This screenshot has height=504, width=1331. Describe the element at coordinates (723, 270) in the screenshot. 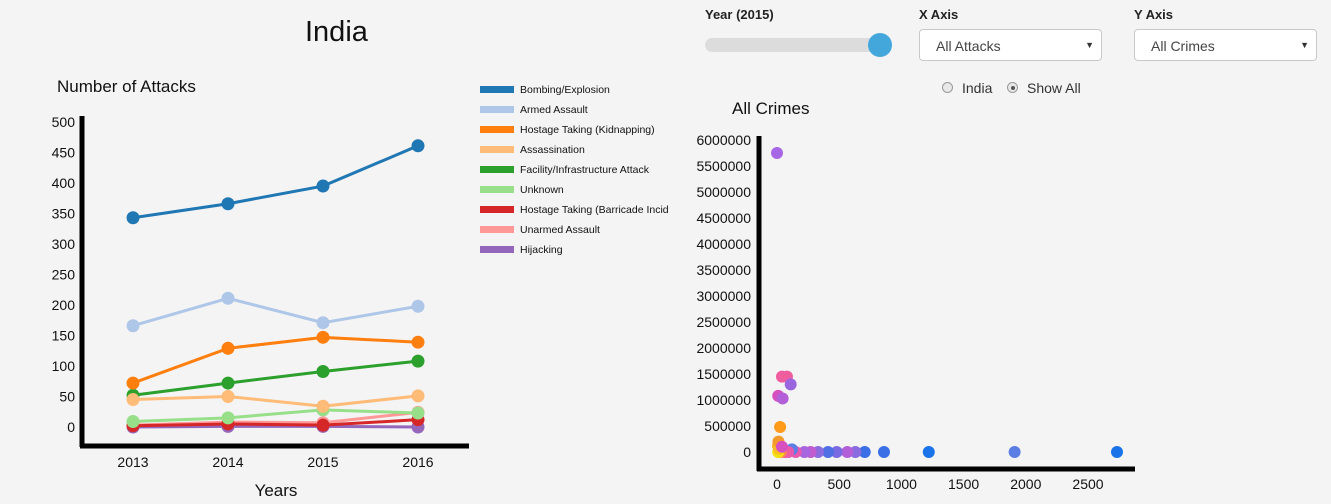

I see `y-tick-label: 3500000` at that location.